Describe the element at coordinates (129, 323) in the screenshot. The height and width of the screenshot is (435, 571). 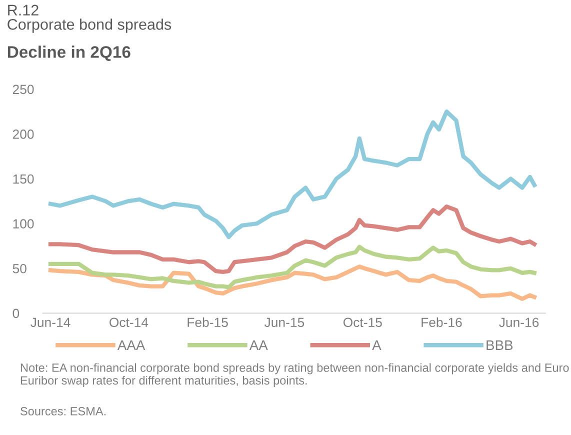
I see `x-tick-label: Oct-14` at that location.